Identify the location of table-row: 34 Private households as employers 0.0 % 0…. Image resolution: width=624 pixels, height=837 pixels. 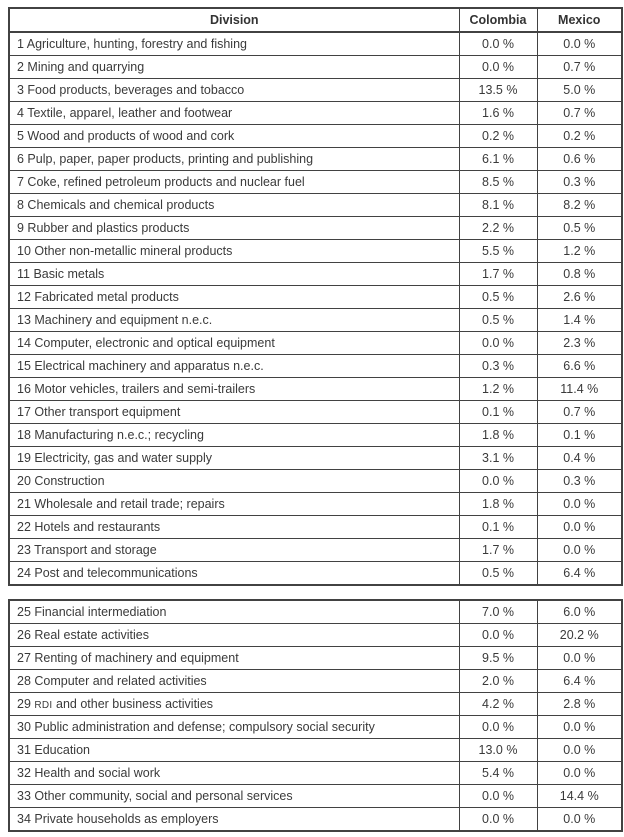
(315, 819).